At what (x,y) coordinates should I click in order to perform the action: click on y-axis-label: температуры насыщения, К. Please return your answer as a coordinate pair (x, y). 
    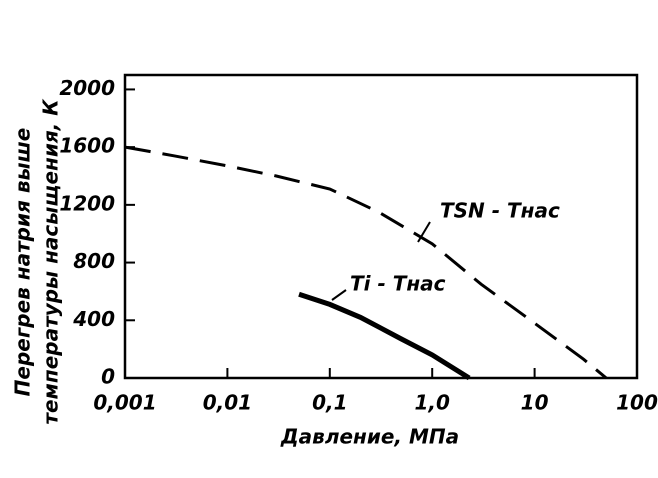
    Looking at the image, I should click on (51, 261).